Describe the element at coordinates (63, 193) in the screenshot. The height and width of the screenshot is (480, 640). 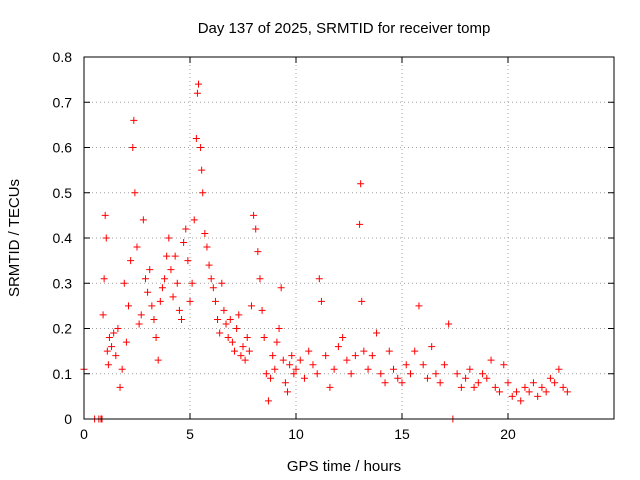
I see `y-tick-label: 0.5` at that location.